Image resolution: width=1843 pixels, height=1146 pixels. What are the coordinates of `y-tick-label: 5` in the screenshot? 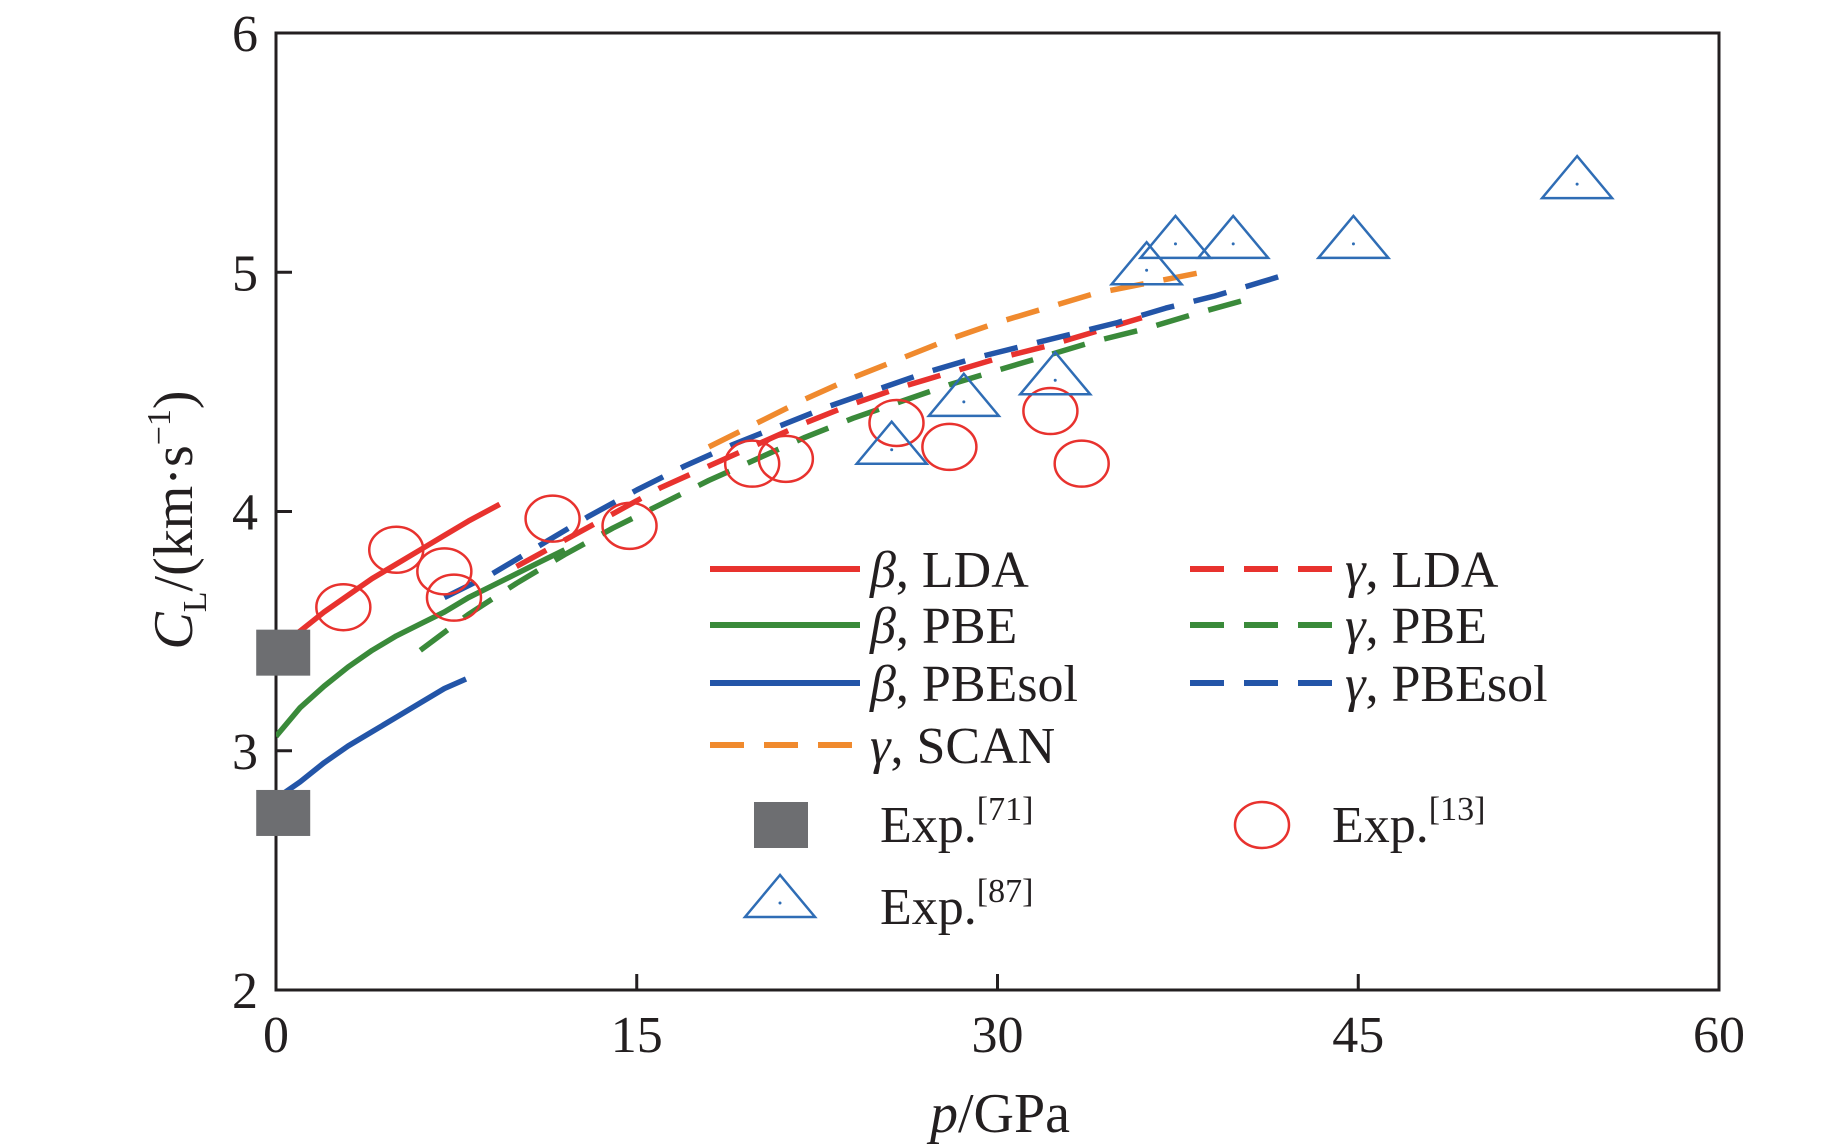 It's located at (245, 273).